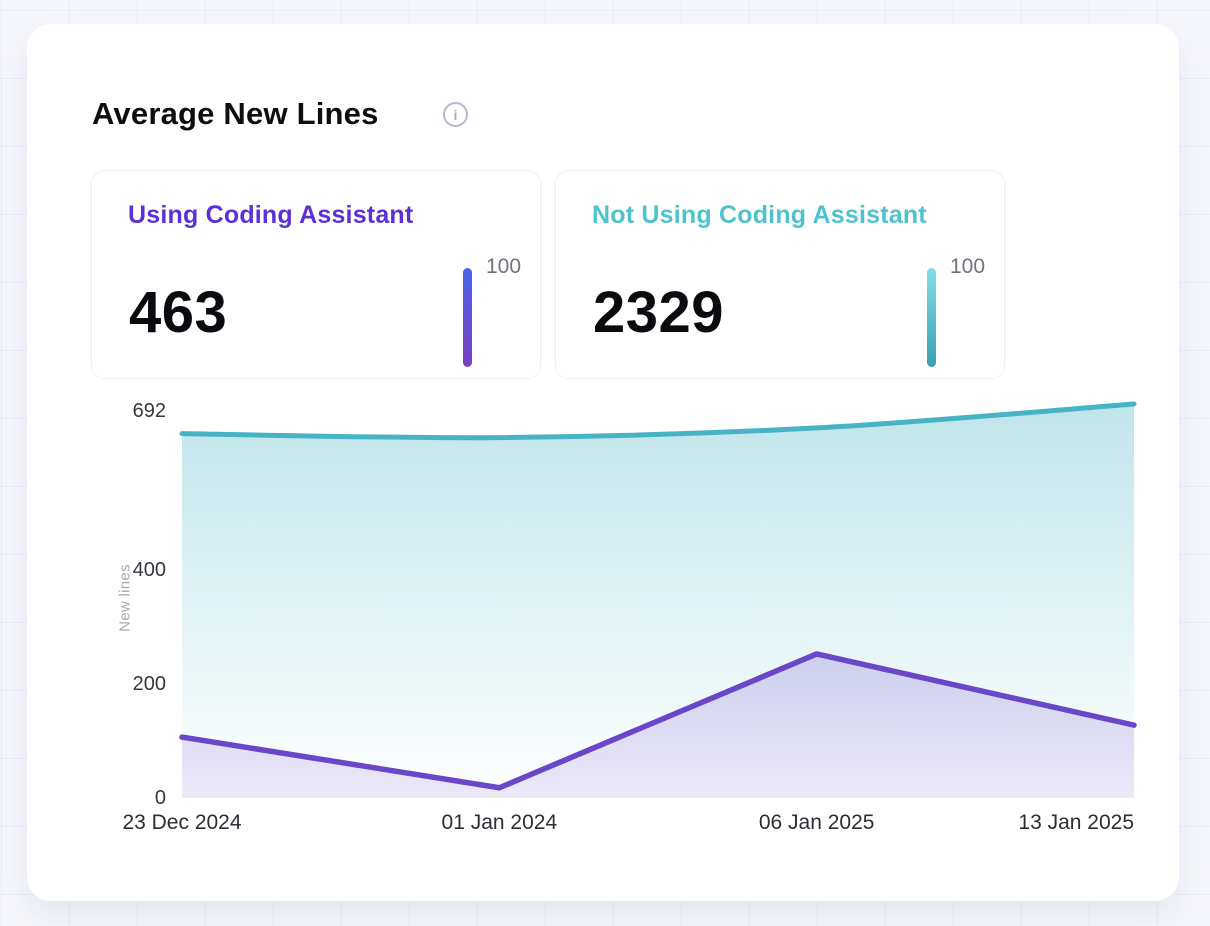 The image size is (1210, 926). I want to click on y-axis-tick: 200, so click(149, 684).